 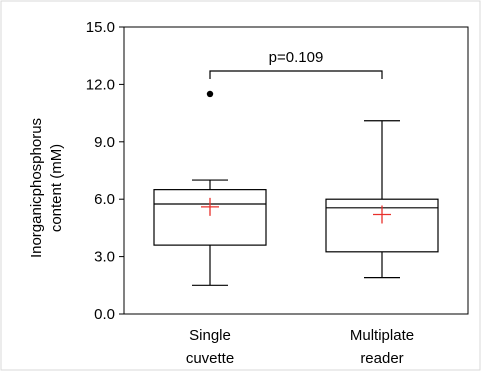 What do you see at coordinates (104, 142) in the screenshot?
I see `y-tick-label: 9.0` at bounding box center [104, 142].